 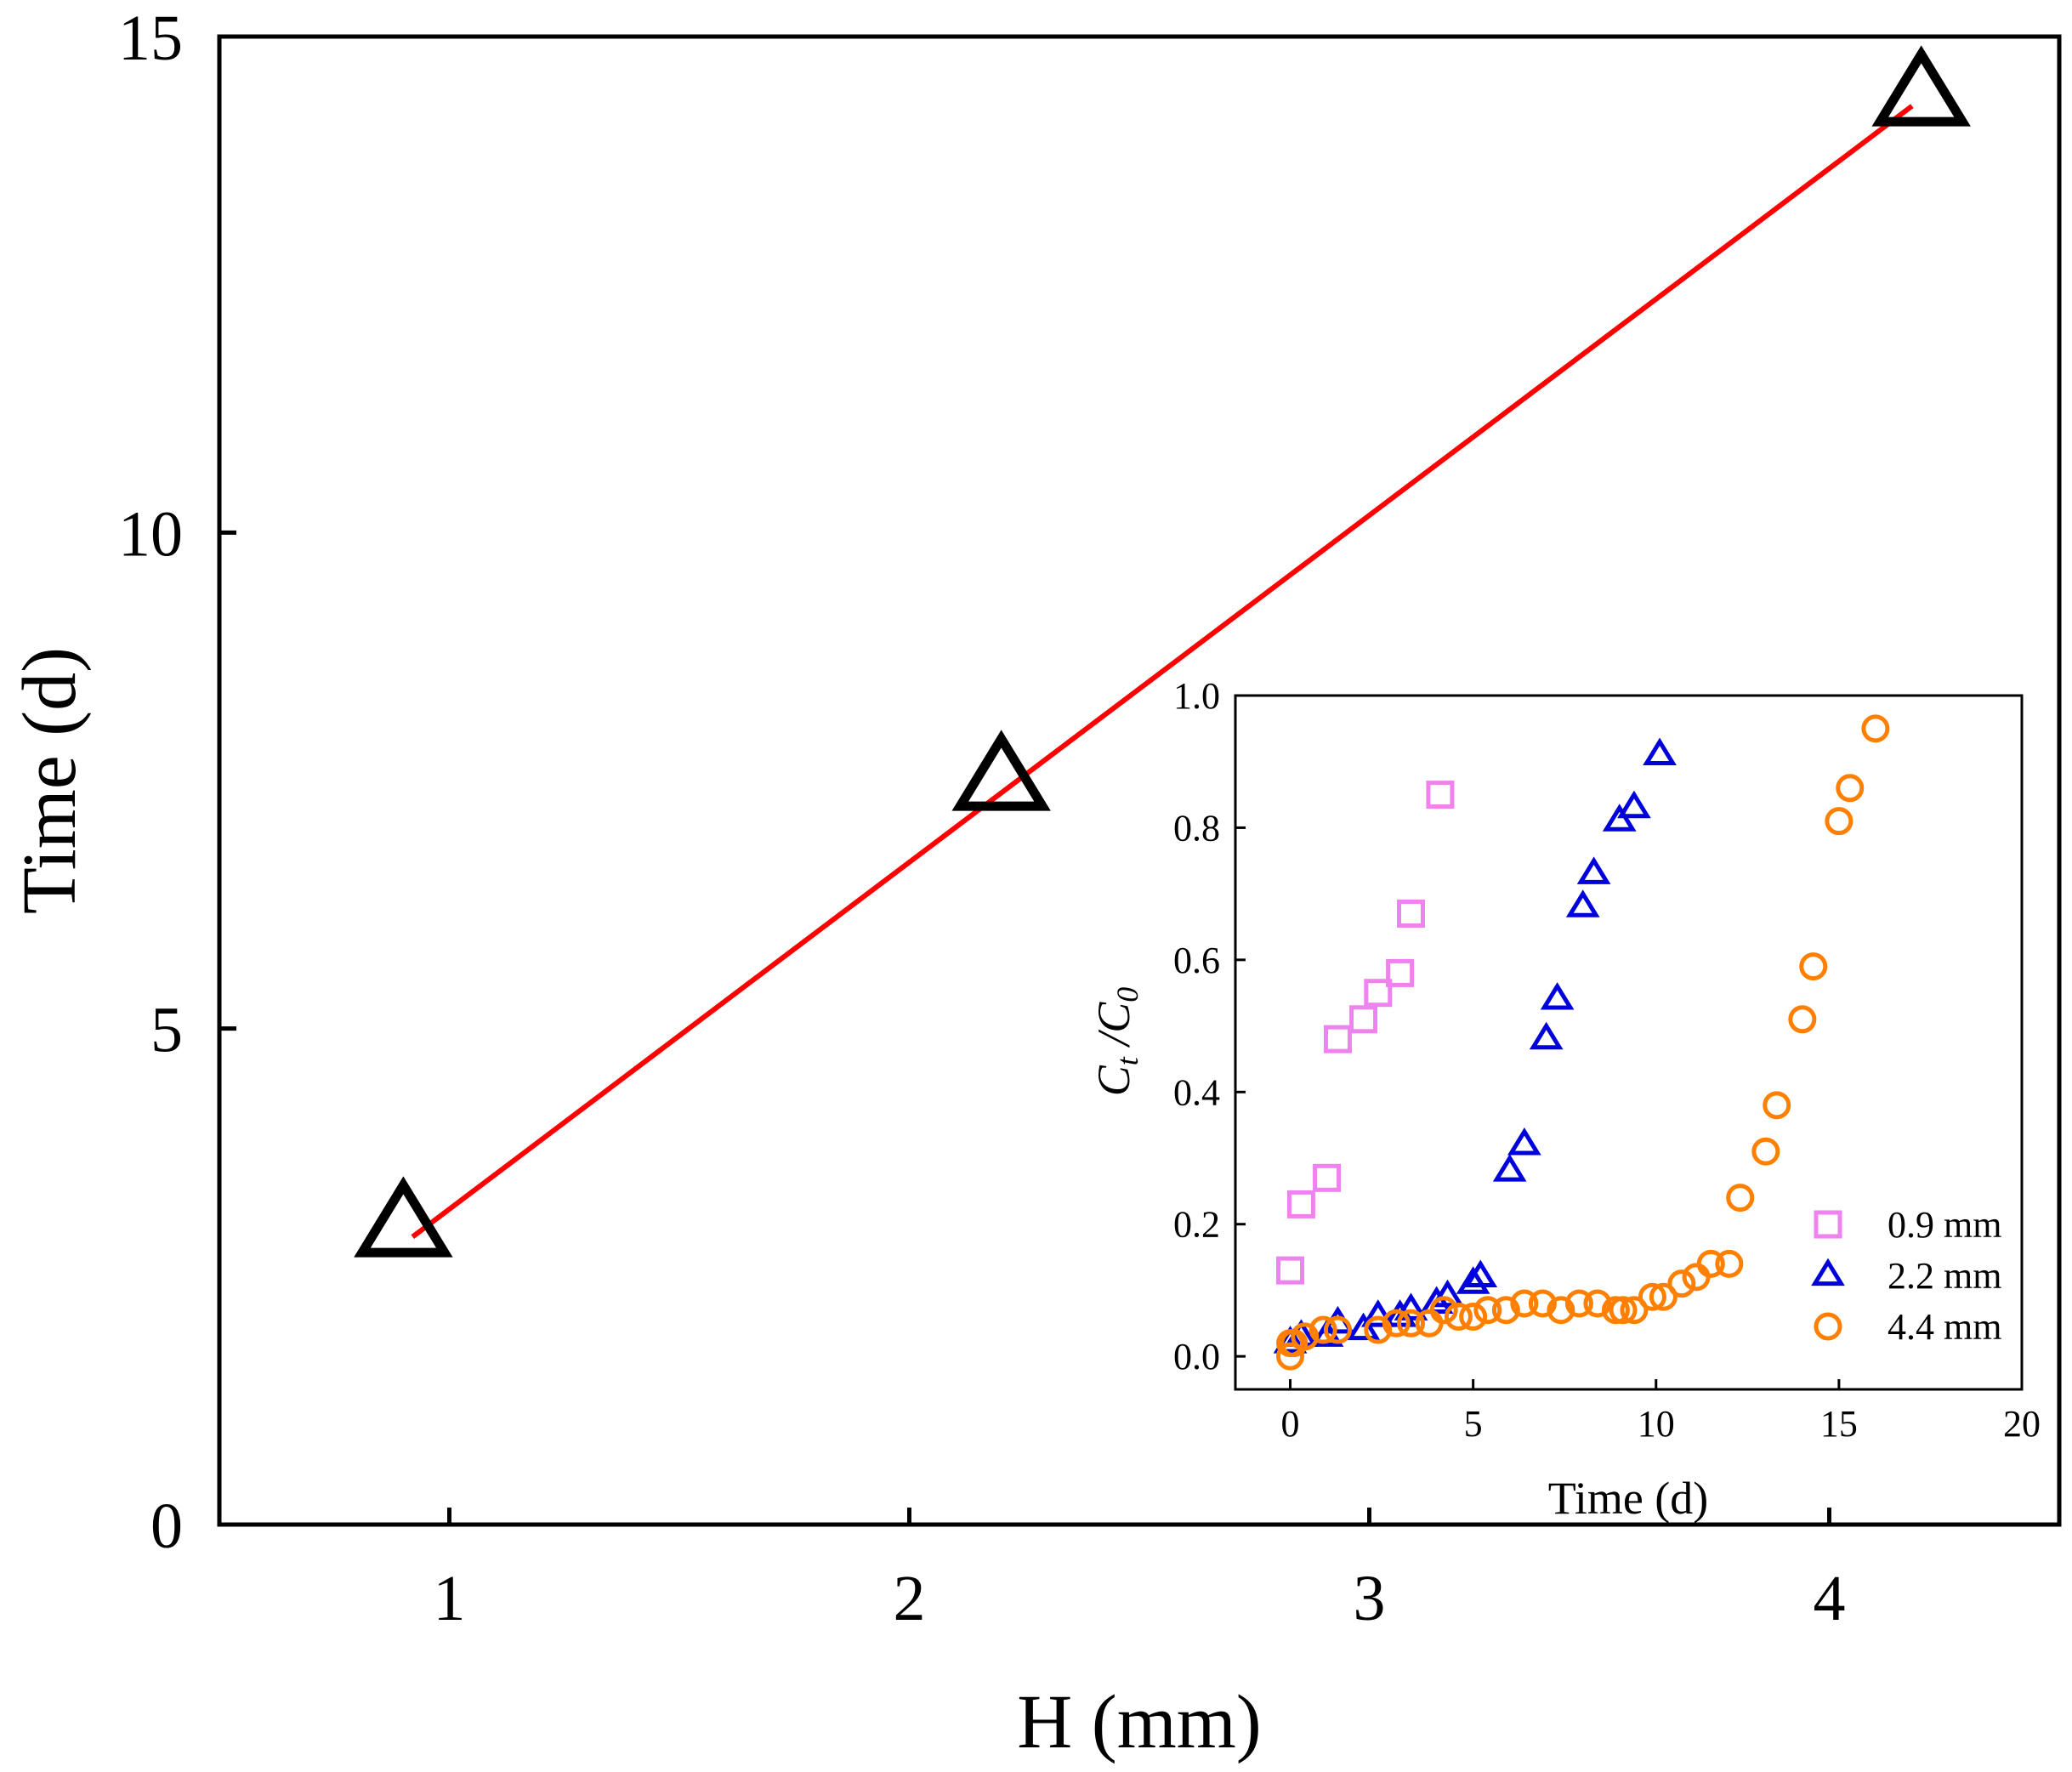 I want to click on inset-x-axis-title: Time (d), so click(x=1628, y=1498).